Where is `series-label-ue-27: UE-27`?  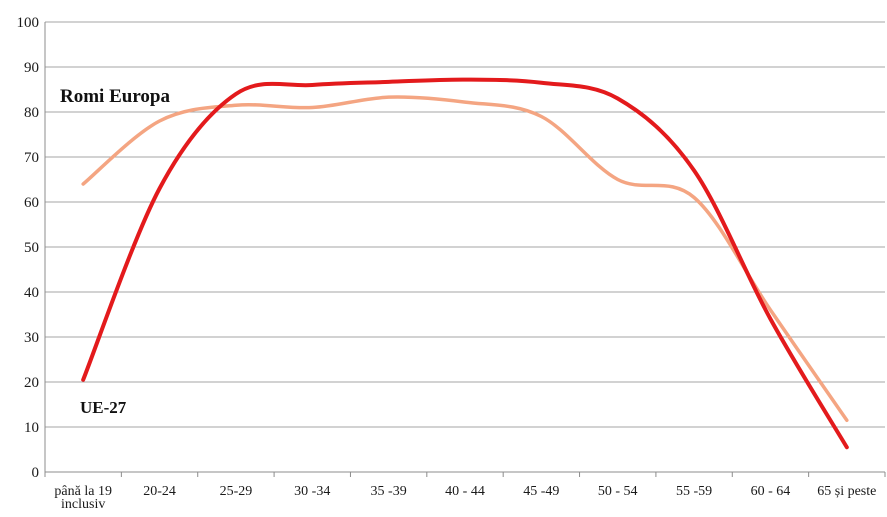
series-label-ue-27: UE-27 is located at coordinates (103, 407).